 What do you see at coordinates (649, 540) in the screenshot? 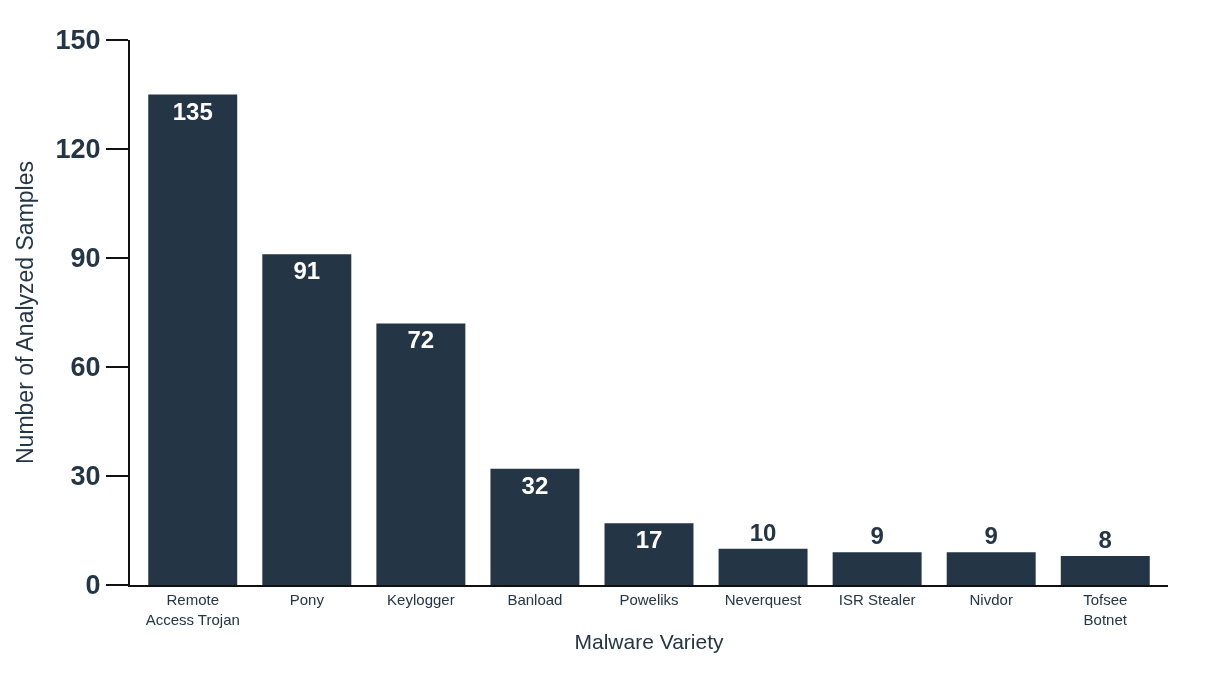
I see `data-label: 17` at bounding box center [649, 540].